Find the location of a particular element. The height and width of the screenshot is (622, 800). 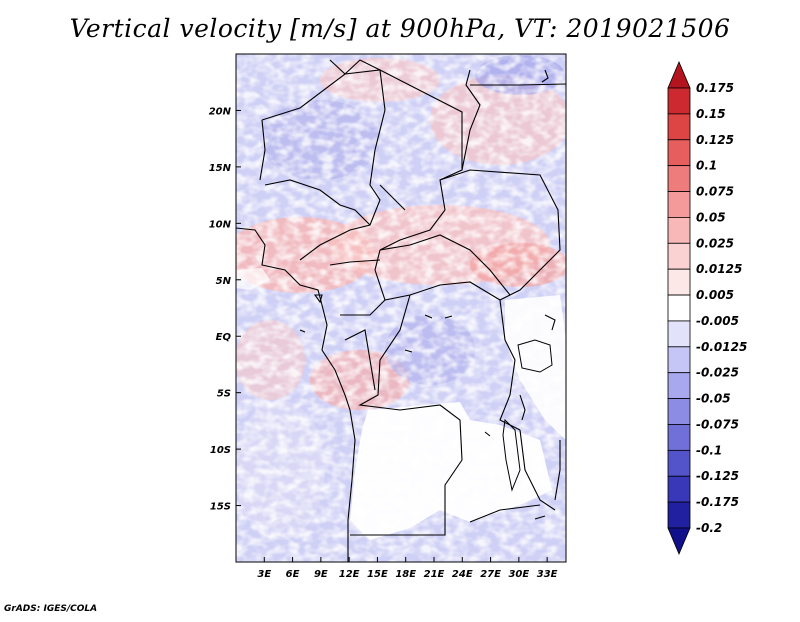

colorbar-label: 0.125 is located at coordinates (715, 140).